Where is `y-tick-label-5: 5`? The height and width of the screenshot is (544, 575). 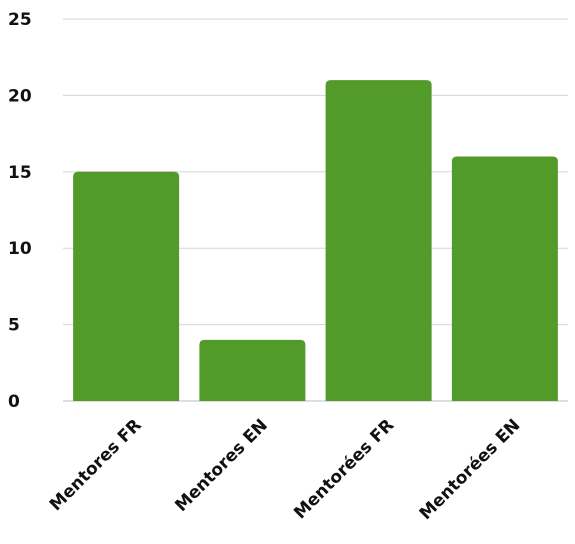
y-tick-label-5: 5 is located at coordinates (14, 326).